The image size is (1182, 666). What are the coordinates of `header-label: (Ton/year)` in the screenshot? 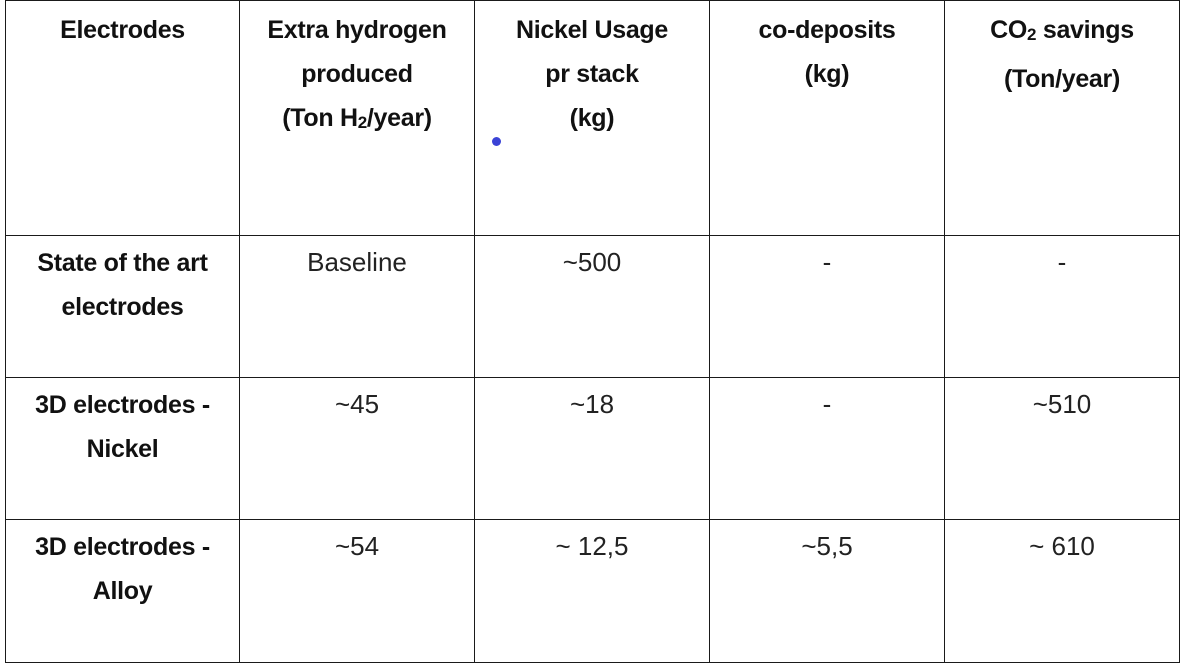 It's located at (1062, 79).